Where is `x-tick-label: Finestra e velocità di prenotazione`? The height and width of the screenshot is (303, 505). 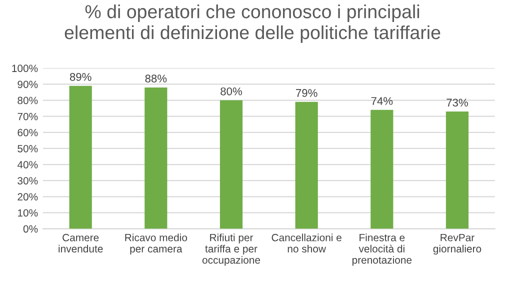
x-tick-label: Finestra e velocità di prenotazione is located at coordinates (382, 250).